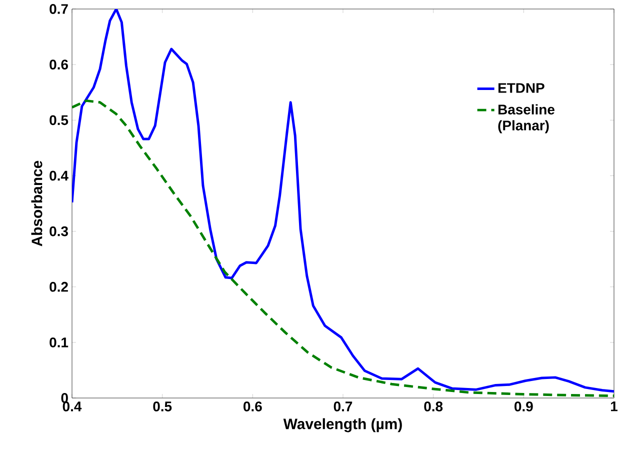  Describe the element at coordinates (59, 231) in the screenshot. I see `y-tick-label: 0.3` at that location.